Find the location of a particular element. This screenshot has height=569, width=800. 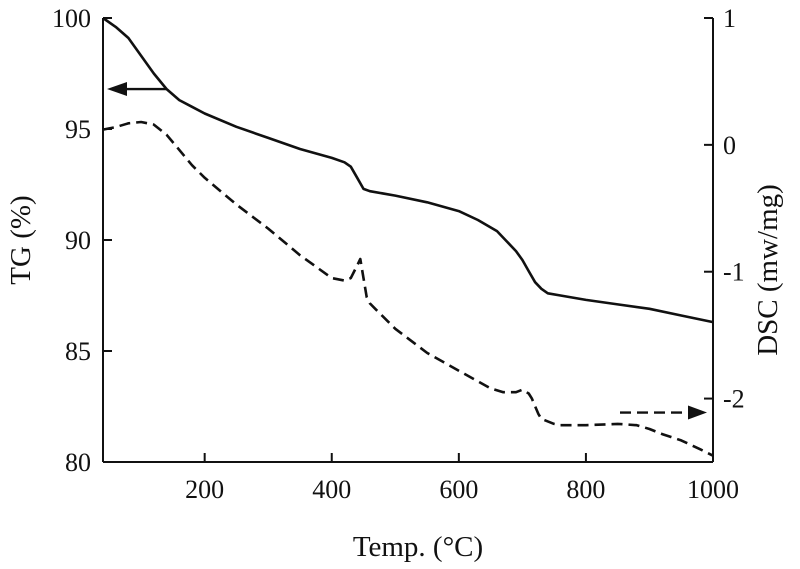

tg-axis-arrowhead is located at coordinates (117, 89).